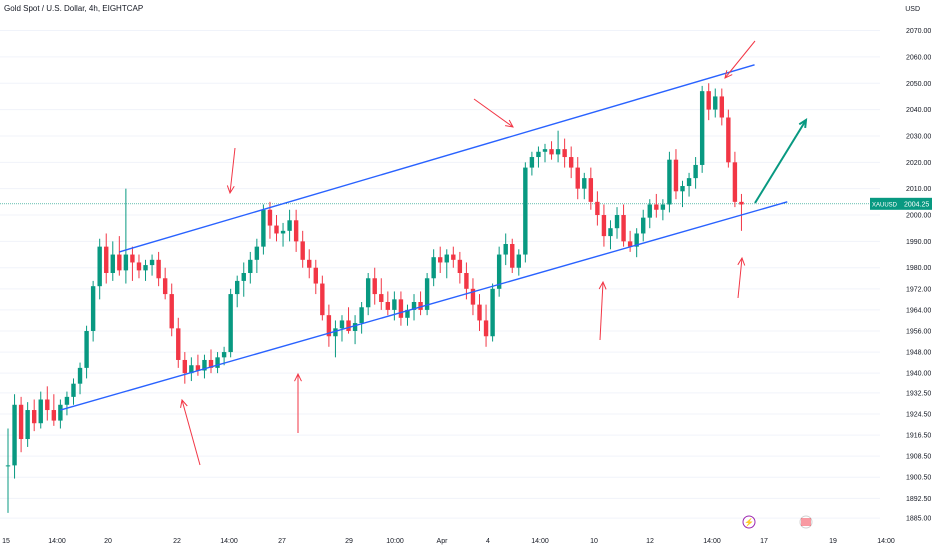 The height and width of the screenshot is (550, 932). I want to click on time-tick-label: 14:00, so click(57, 541).